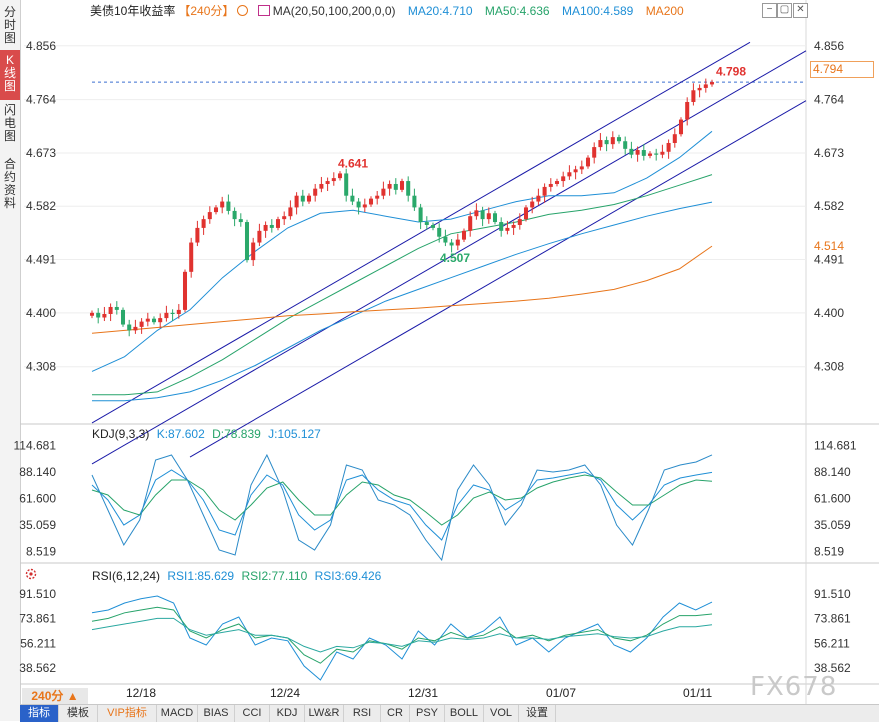 The height and width of the screenshot is (722, 879). Describe the element at coordinates (501, 713) in the screenshot. I see `tab-vol: VOL` at that location.